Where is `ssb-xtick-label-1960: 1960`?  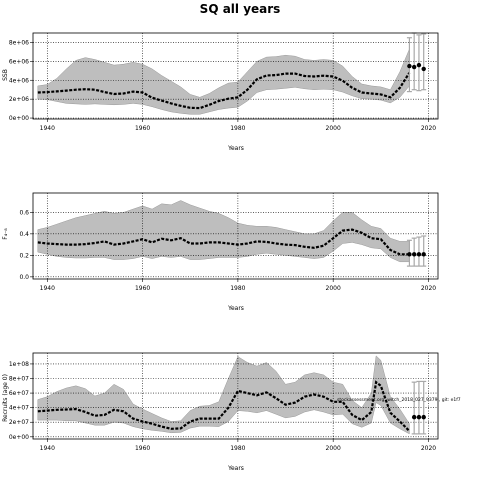 ssb-xtick-label-1960: 1960 is located at coordinates (142, 128).